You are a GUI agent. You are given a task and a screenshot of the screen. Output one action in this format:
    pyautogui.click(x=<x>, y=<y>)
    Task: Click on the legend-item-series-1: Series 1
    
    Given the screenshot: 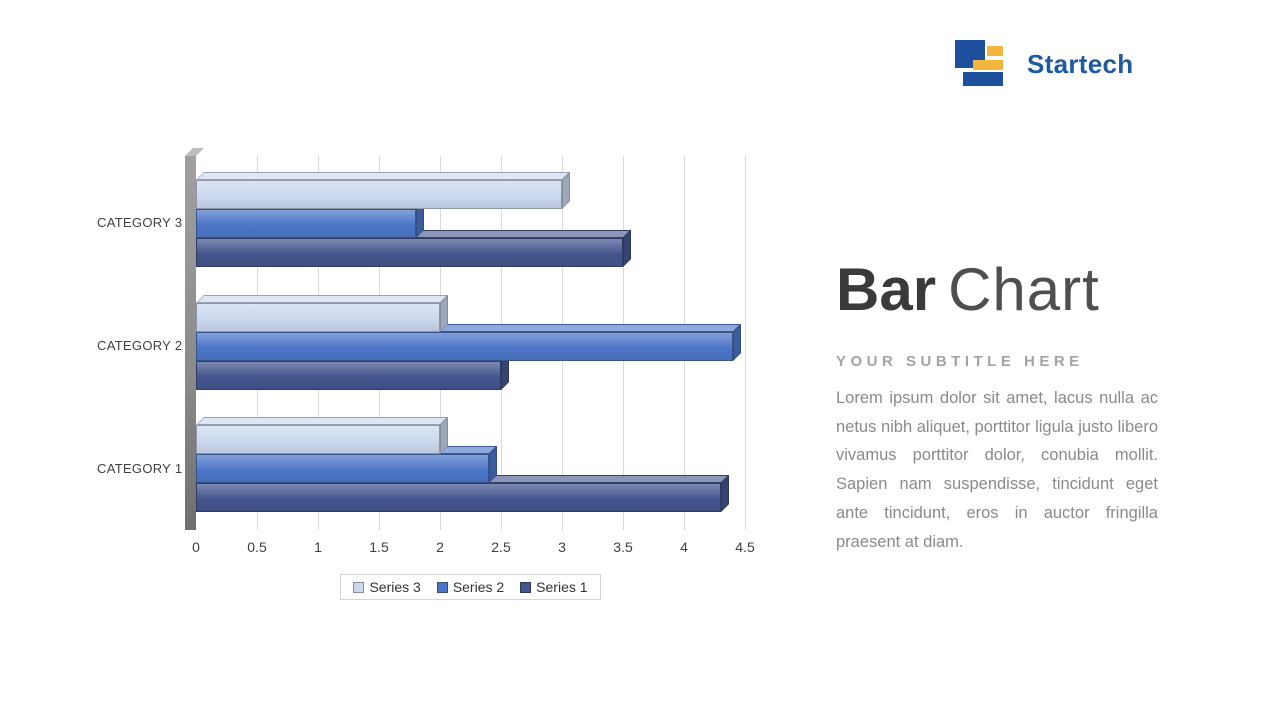 What is the action you would take?
    pyautogui.click(x=554, y=587)
    